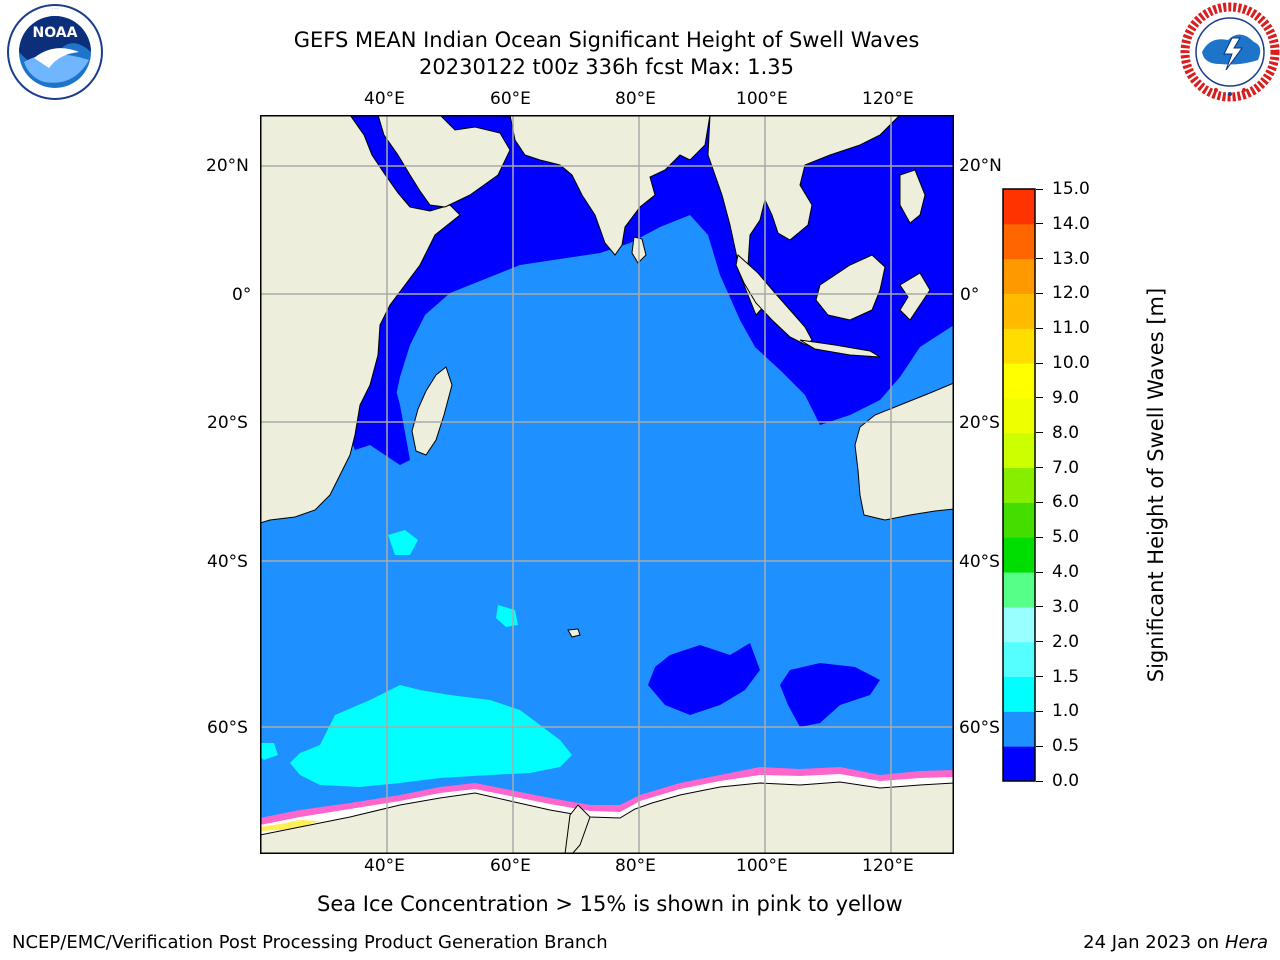  Describe the element at coordinates (1154, 942) in the screenshot. I see `footer-date: 24 Jan 2023 on` at that location.